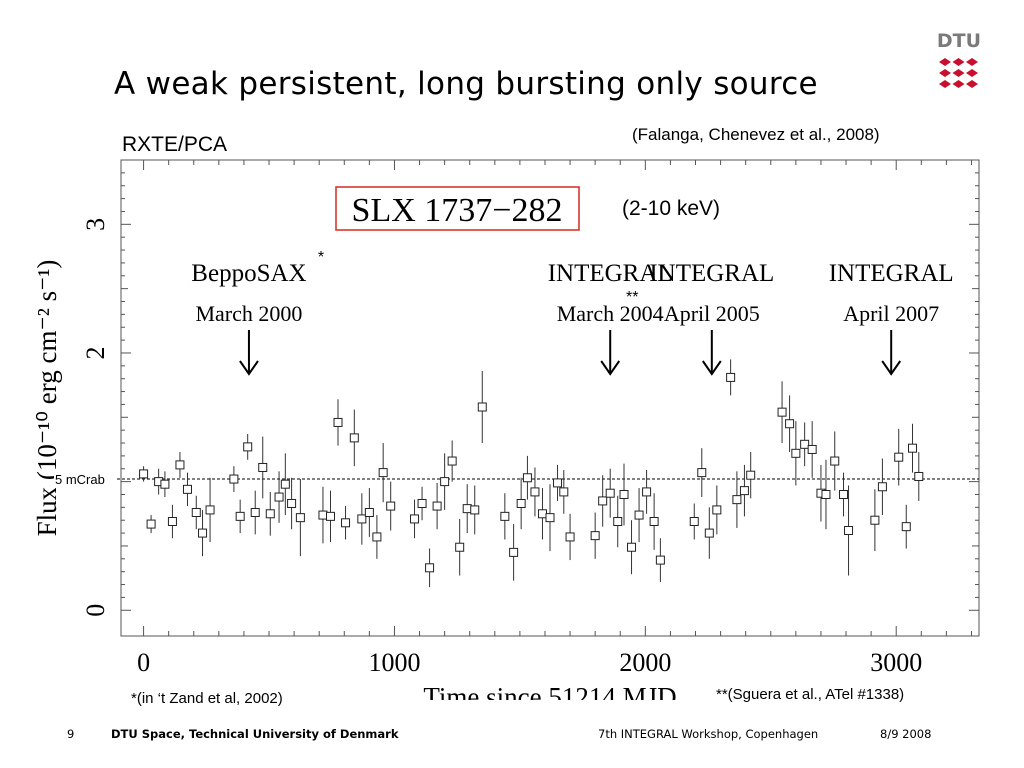 The image size is (1024, 768). I want to click on observation-annotation: INTEGRAL April 2007, so click(891, 318).